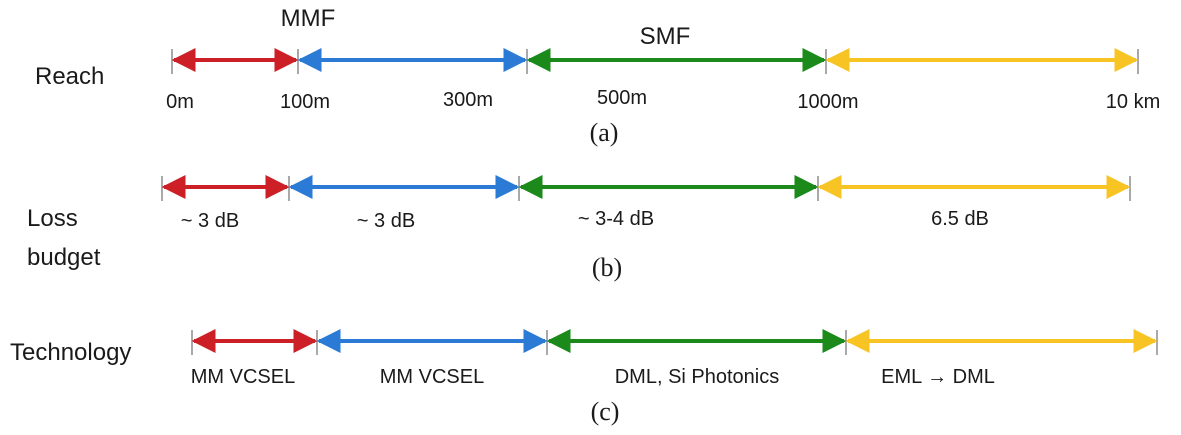 Image resolution: width=1181 pixels, height=435 pixels. What do you see at coordinates (468, 100) in the screenshot?
I see `segment-label: 300m` at bounding box center [468, 100].